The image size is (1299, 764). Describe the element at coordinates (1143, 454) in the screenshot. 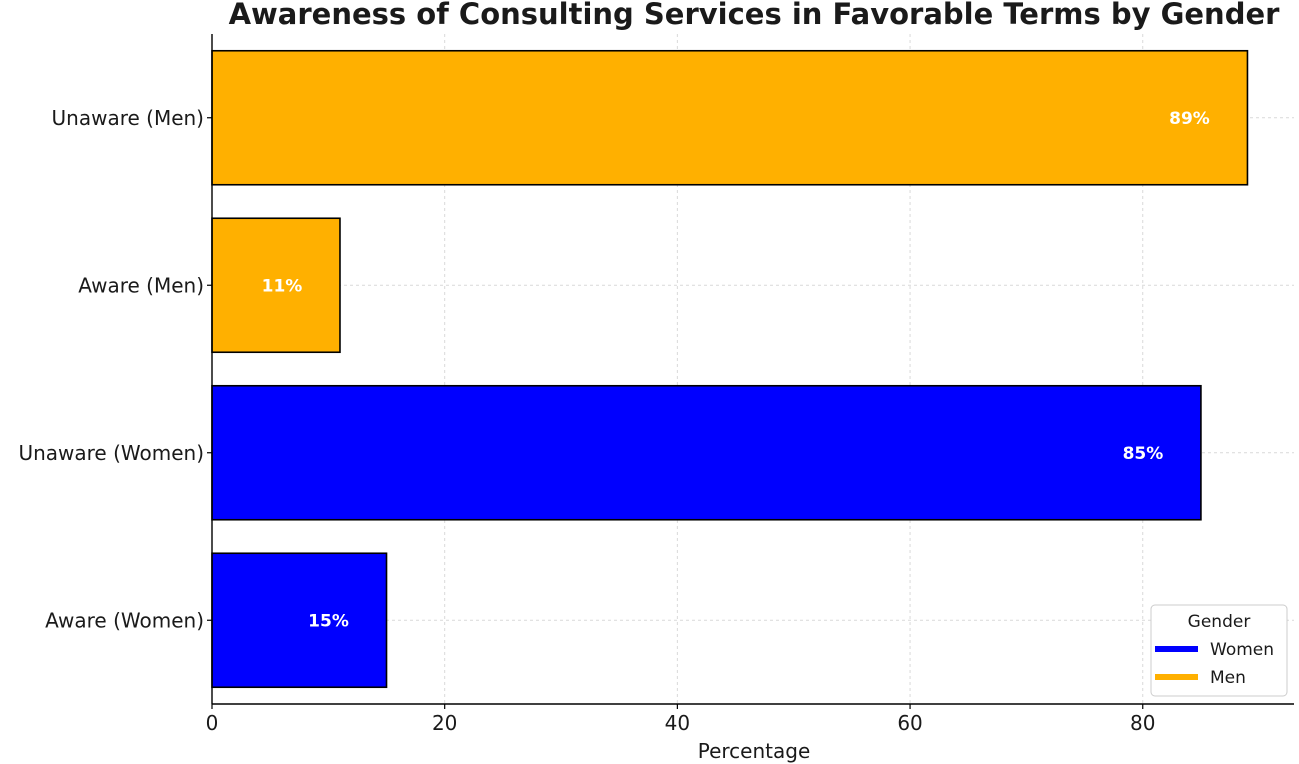

I see `data-label-unaware-women: 85%` at that location.